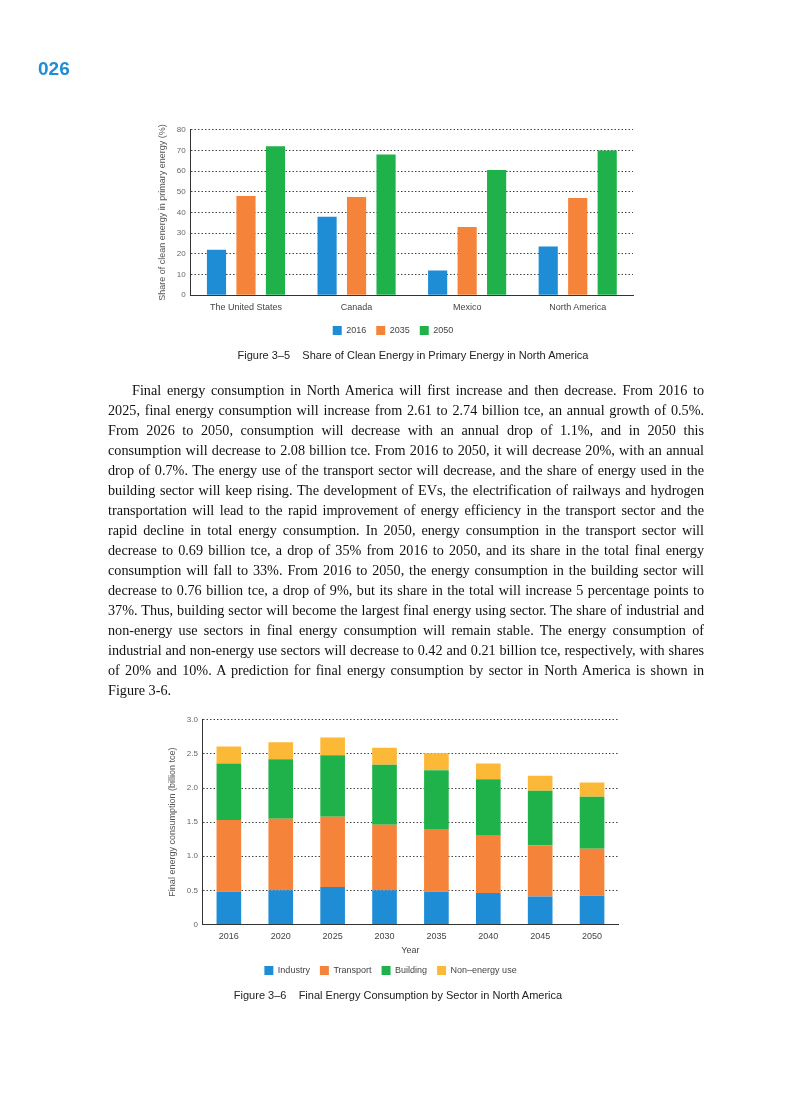 The height and width of the screenshot is (1100, 794). What do you see at coordinates (483, 969) in the screenshot?
I see `legend-label: Non–energy use` at bounding box center [483, 969].